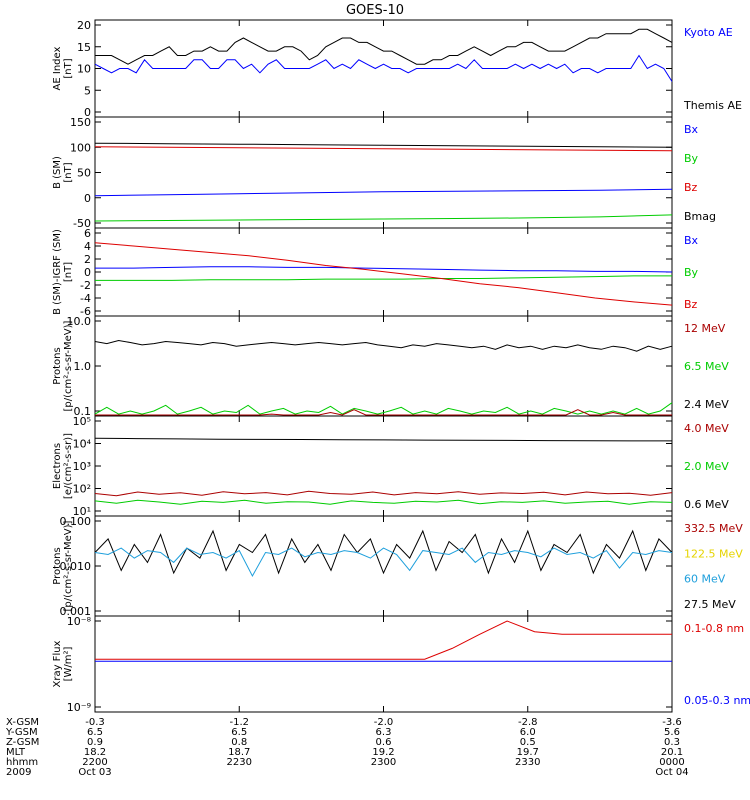 The width and height of the screenshot is (750, 800). I want to click on y-tick-label: -4, so click(85, 298).